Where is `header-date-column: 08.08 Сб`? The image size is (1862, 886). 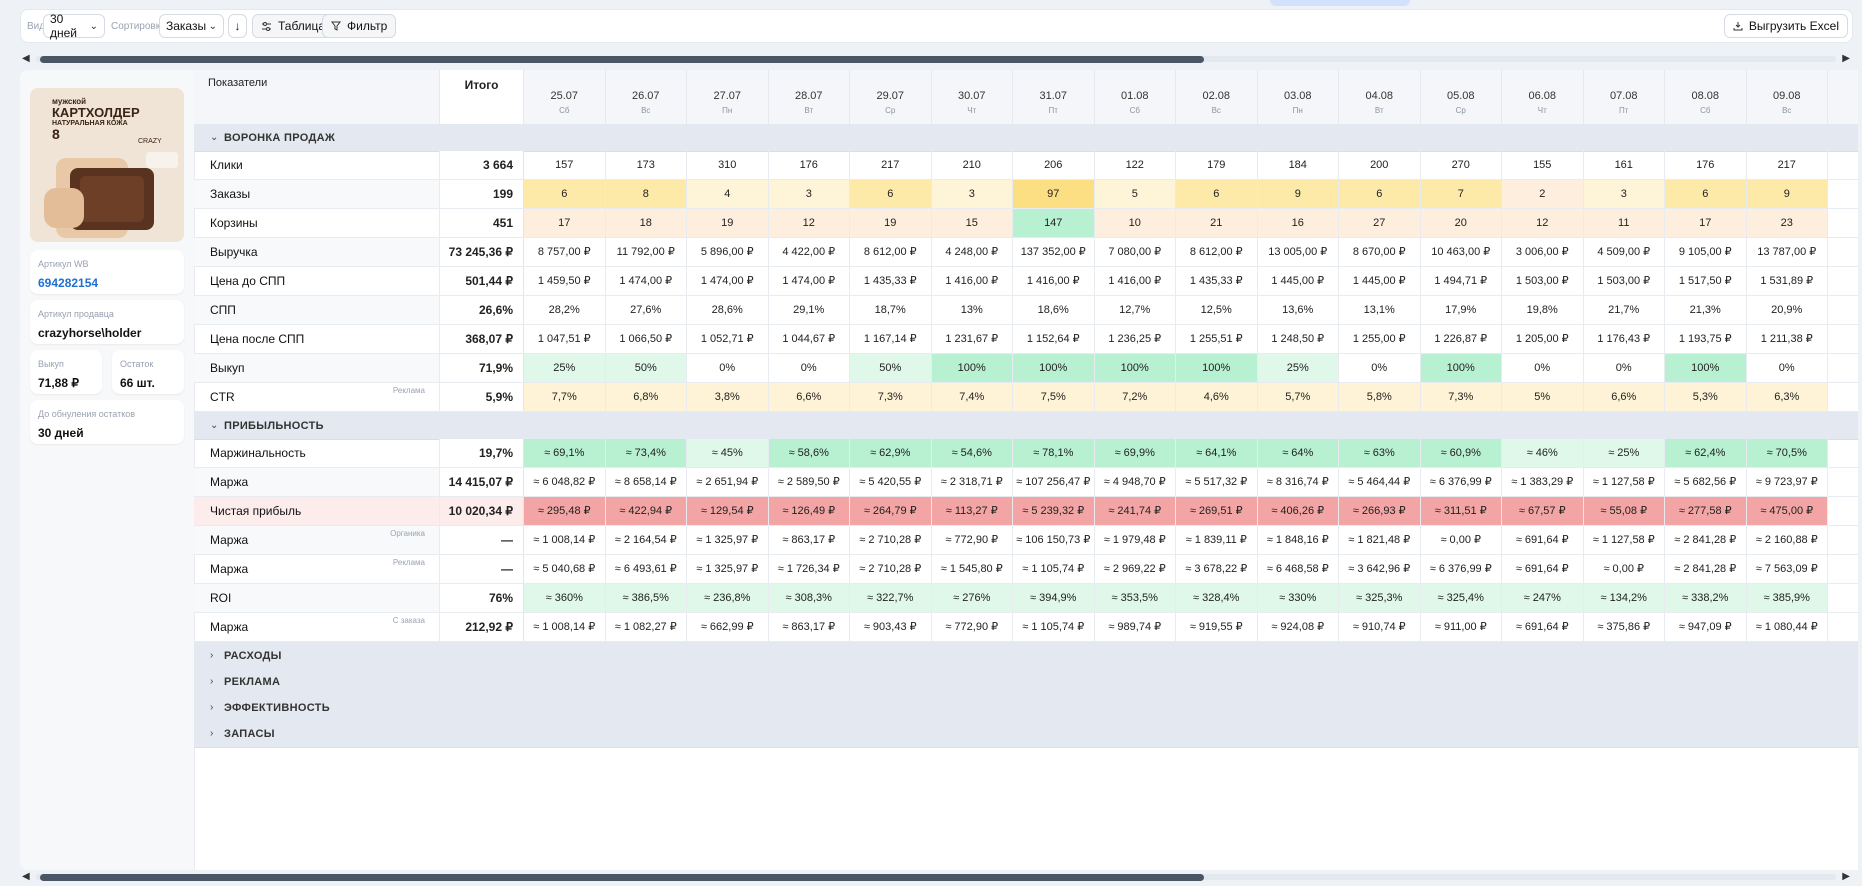 header-date-column: 08.08 Сб is located at coordinates (1706, 97).